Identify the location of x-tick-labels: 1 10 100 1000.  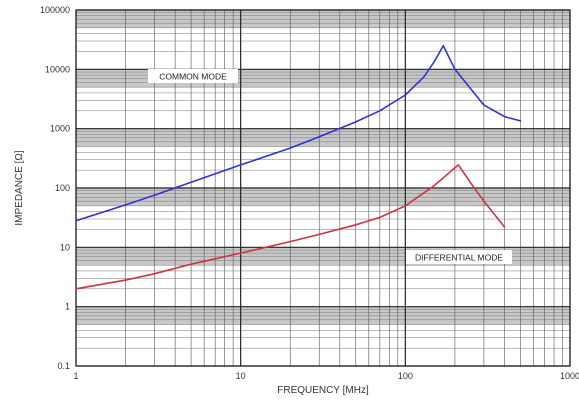
(326, 376).